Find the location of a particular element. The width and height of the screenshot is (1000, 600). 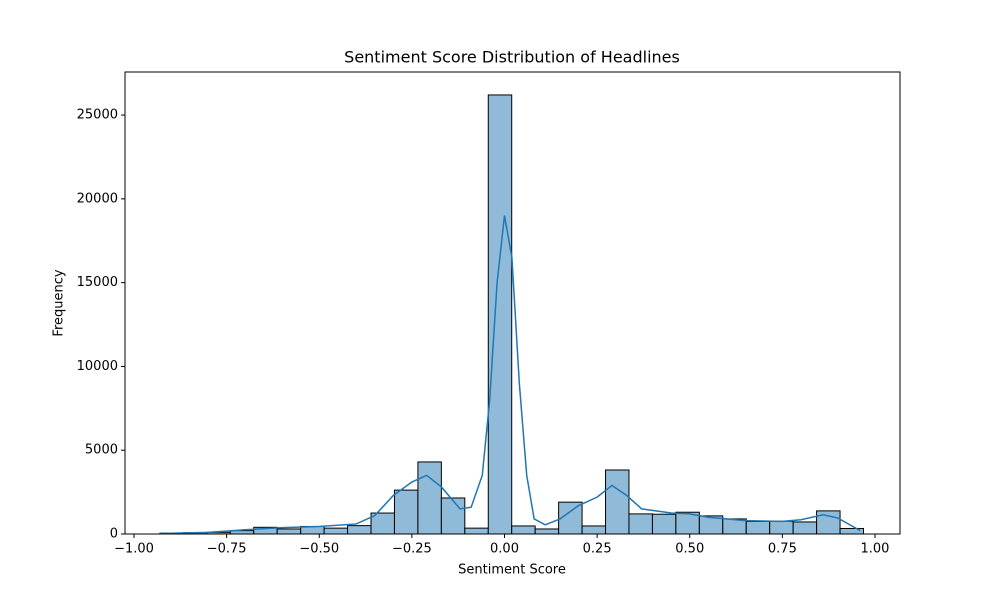

x-tick-label: −0.50 is located at coordinates (319, 549).